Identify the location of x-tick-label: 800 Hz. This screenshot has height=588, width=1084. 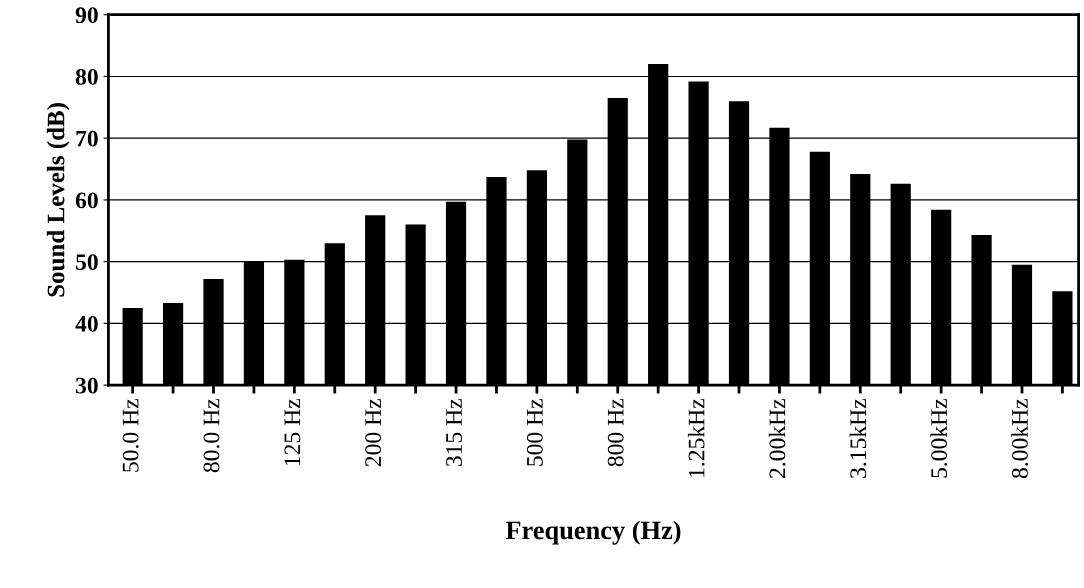
(615, 432).